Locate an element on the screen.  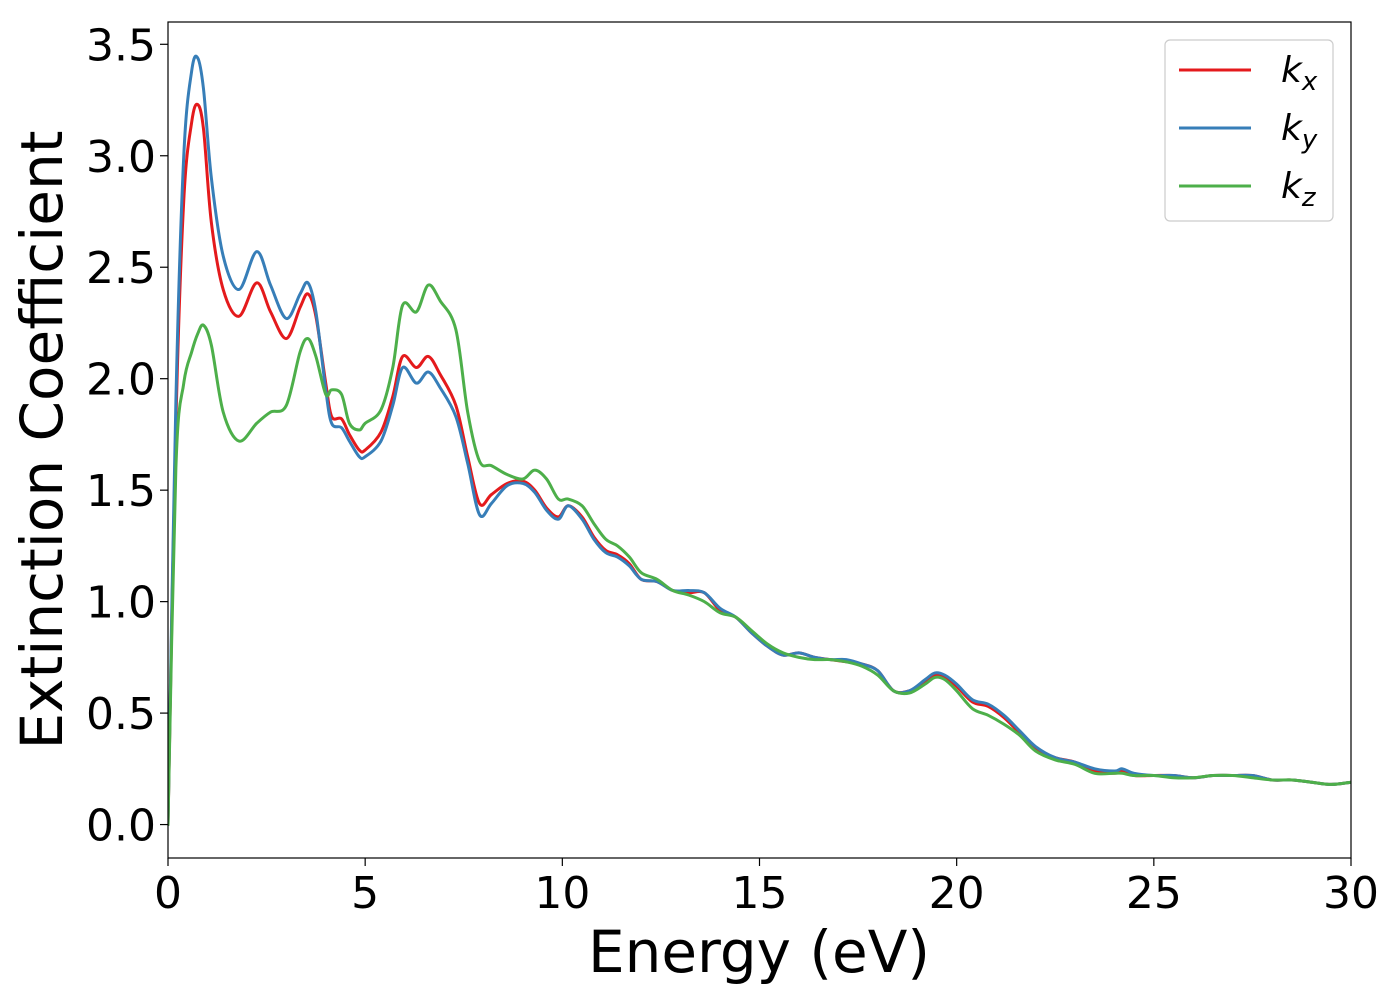
y-tick-label: 1.5 is located at coordinates (121, 491).